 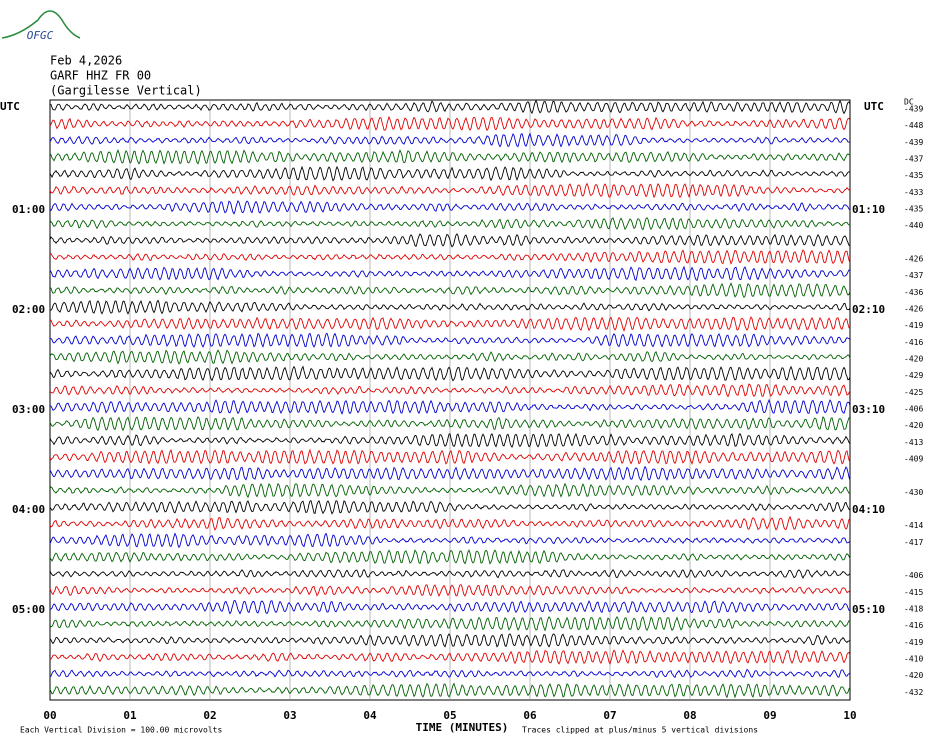 I want to click on dc-offset: -413, so click(x=913, y=442).